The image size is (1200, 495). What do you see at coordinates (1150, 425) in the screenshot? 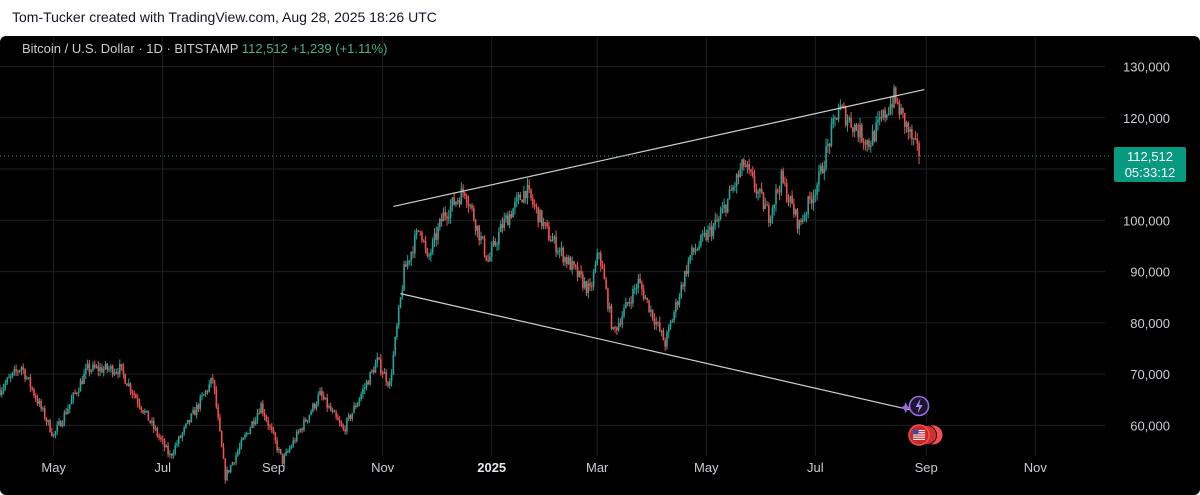
I see `y-tick-label: 60,000` at bounding box center [1150, 425].